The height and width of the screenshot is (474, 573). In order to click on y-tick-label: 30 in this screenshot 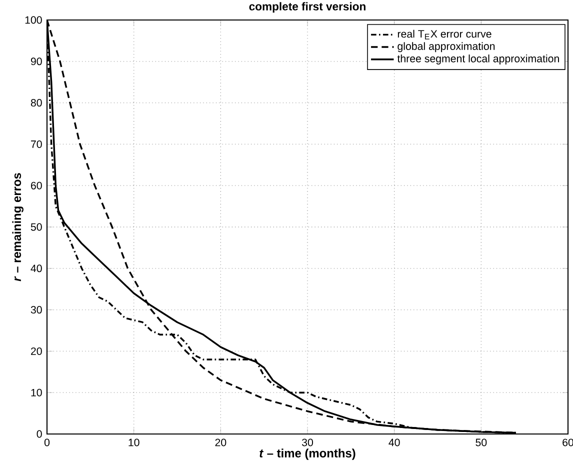, I will do `click(36, 310)`.